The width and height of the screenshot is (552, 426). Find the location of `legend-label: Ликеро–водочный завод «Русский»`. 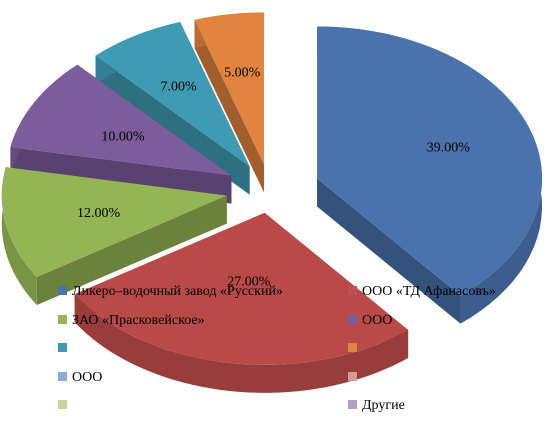

legend-label: Ликеро–водочный завод «Русский» is located at coordinates (177, 291).